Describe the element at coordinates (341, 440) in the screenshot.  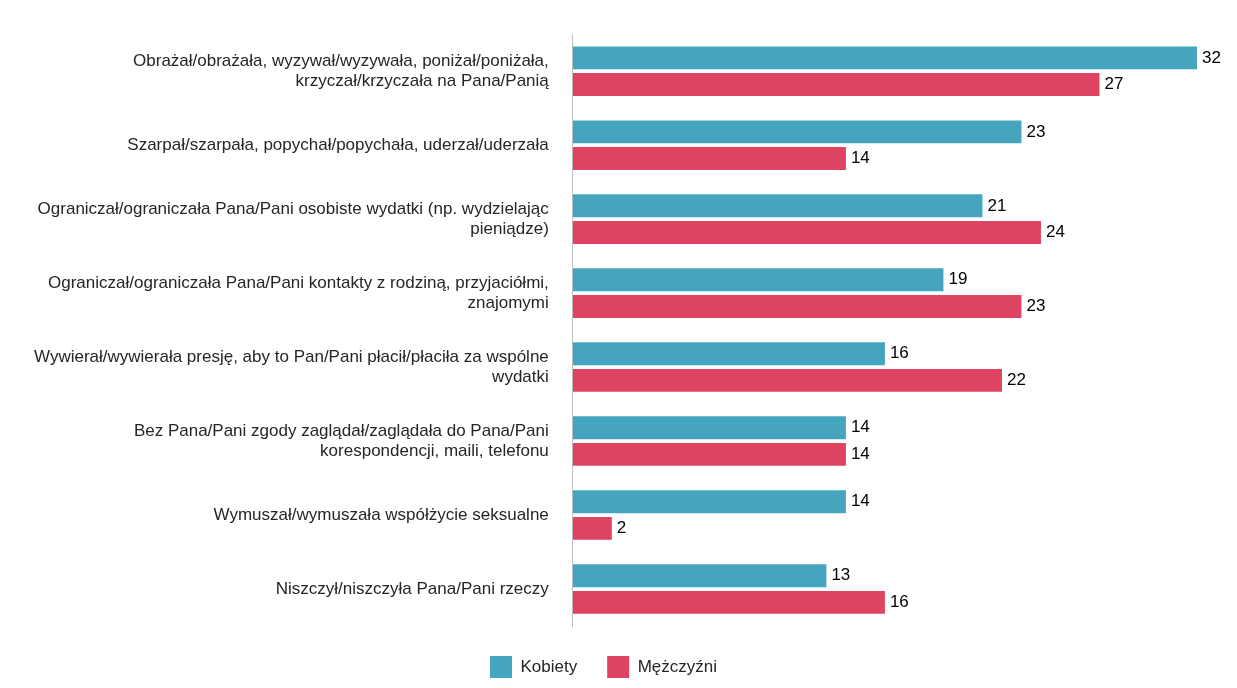
I see `y-tick-label: Bez Pana/Pani zgody zaglądał/zaglądała do Pana/Pani korespondencji, maili, telefonu` at that location.